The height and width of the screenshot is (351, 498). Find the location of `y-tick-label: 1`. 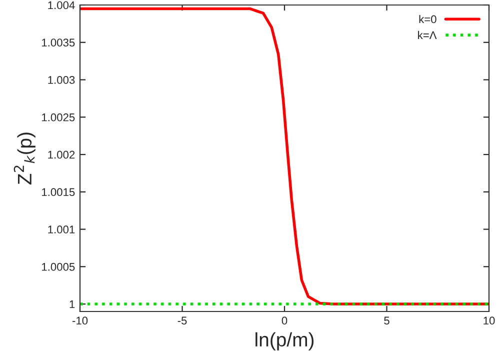

y-tick-label: 1 is located at coordinates (72, 304).